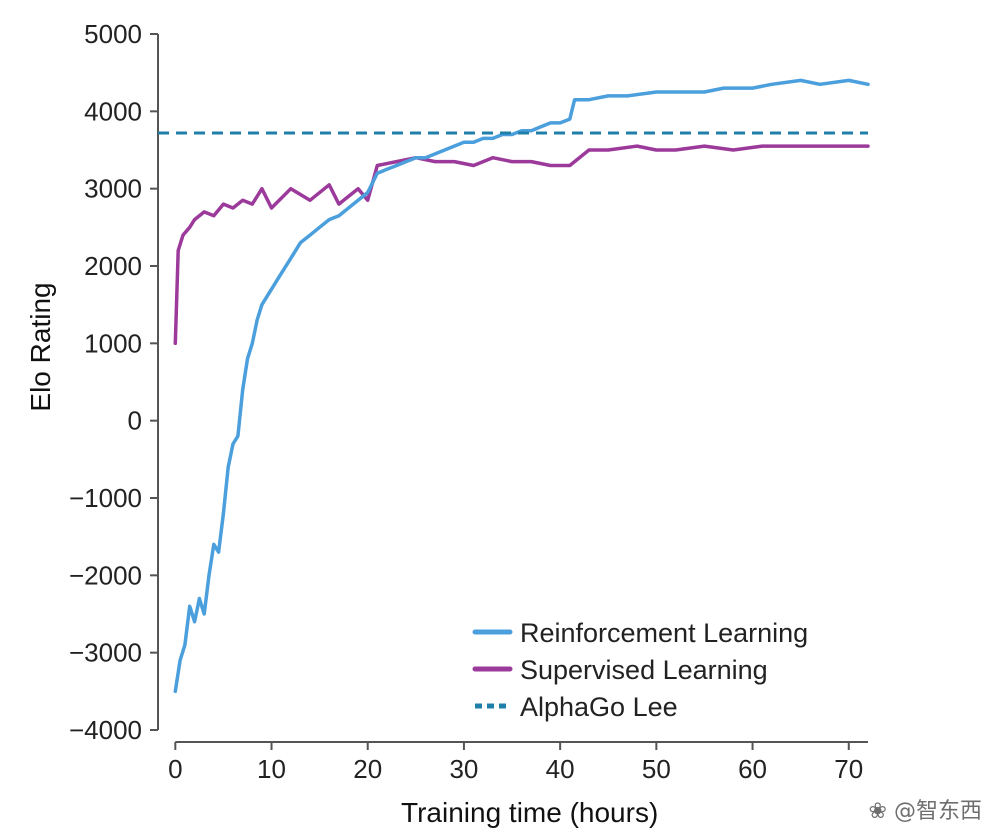  Describe the element at coordinates (113, 266) in the screenshot. I see `y-tick-label: 2000` at that location.